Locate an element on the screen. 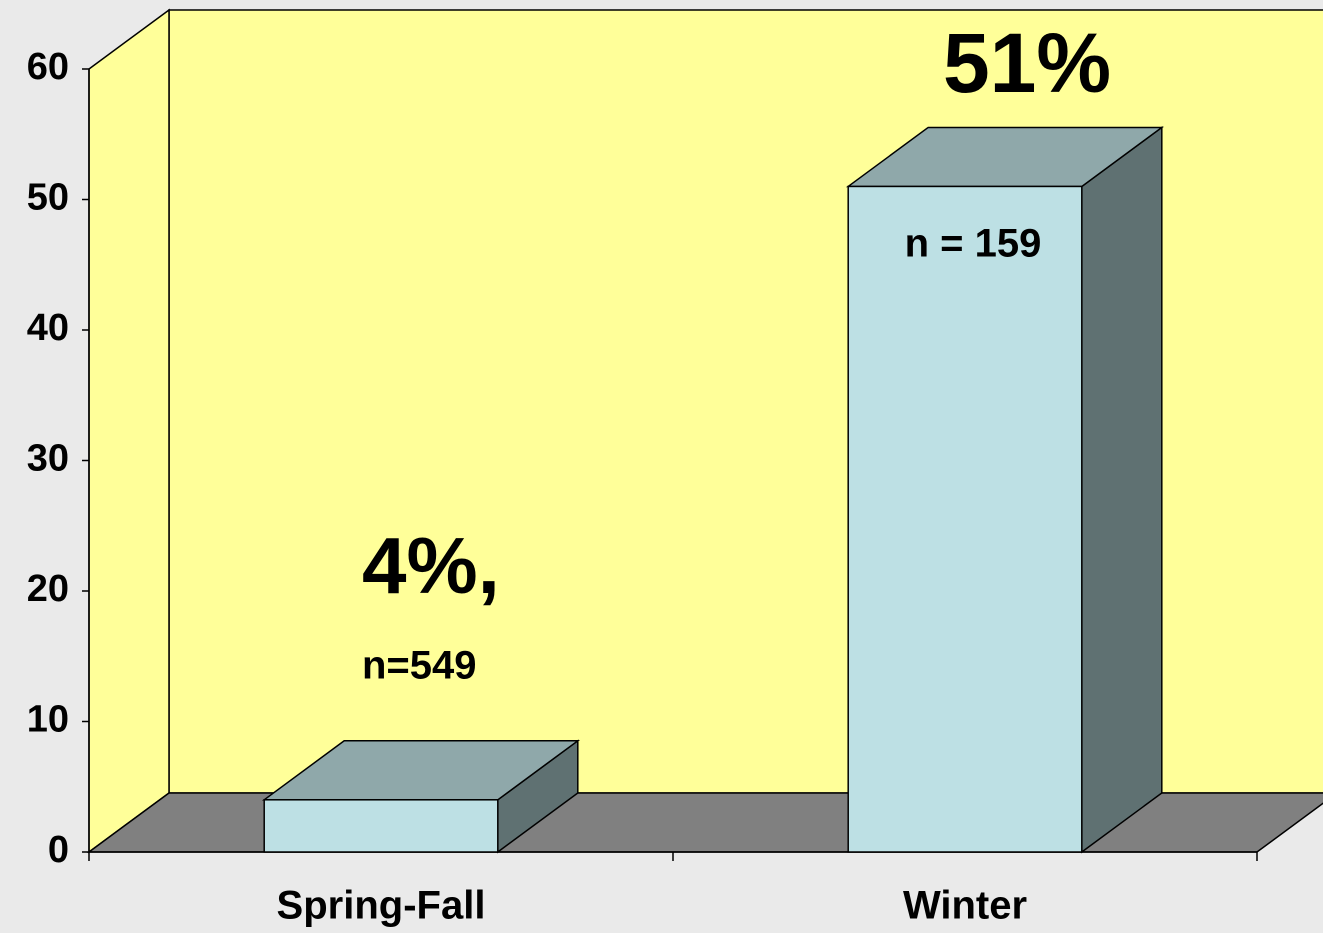 This screenshot has height=933, width=1323. value-label: 51% is located at coordinates (1027, 63).